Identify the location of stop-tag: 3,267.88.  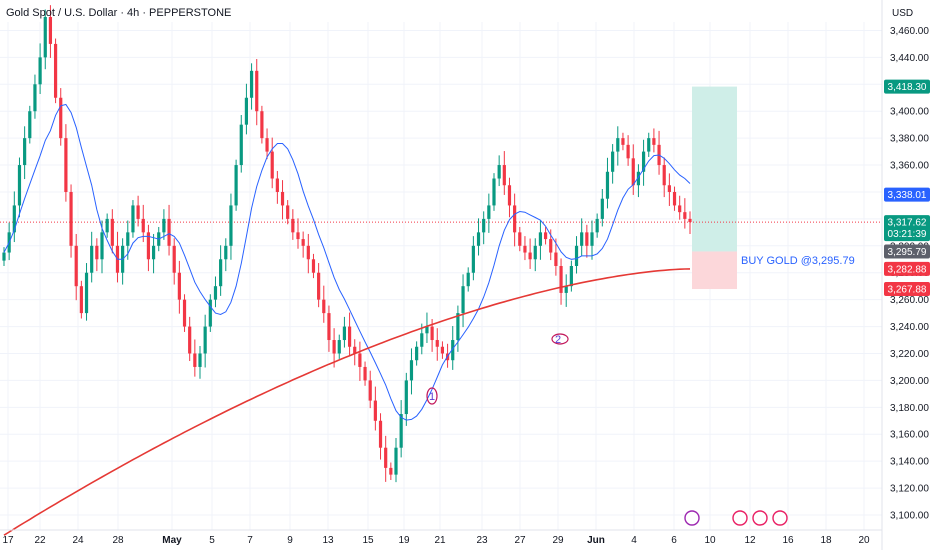
(907, 289).